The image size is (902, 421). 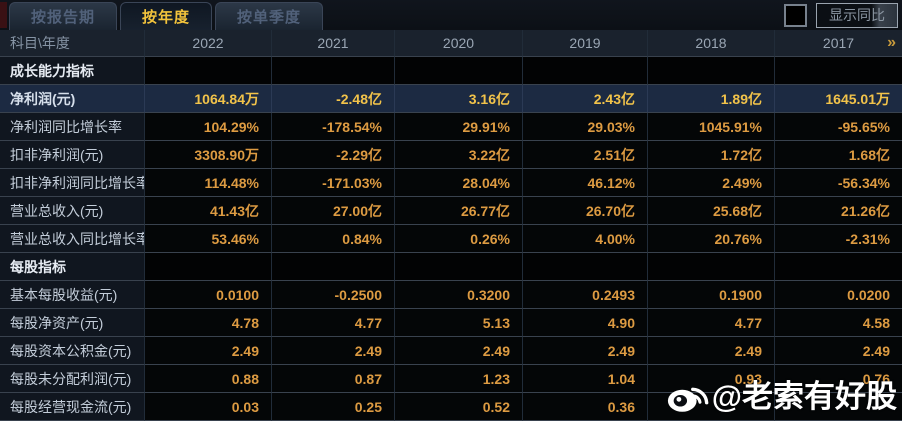 I want to click on row-label: 净利润(元), so click(x=72, y=99).